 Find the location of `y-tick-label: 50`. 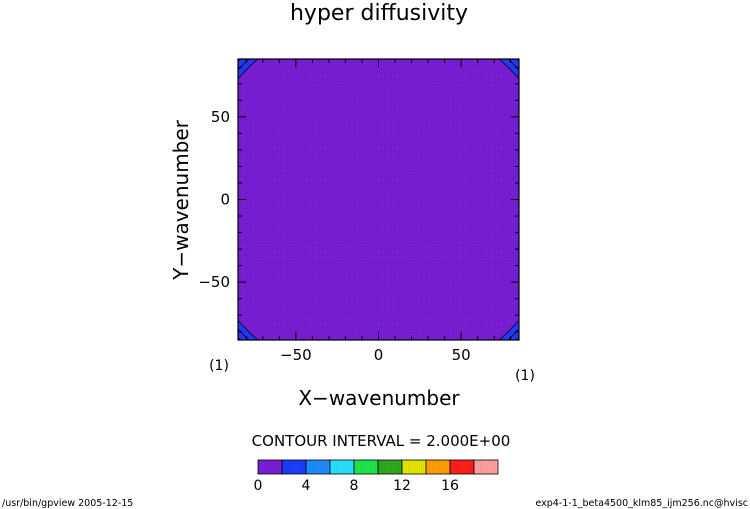

y-tick-label: 50 is located at coordinates (220, 117).